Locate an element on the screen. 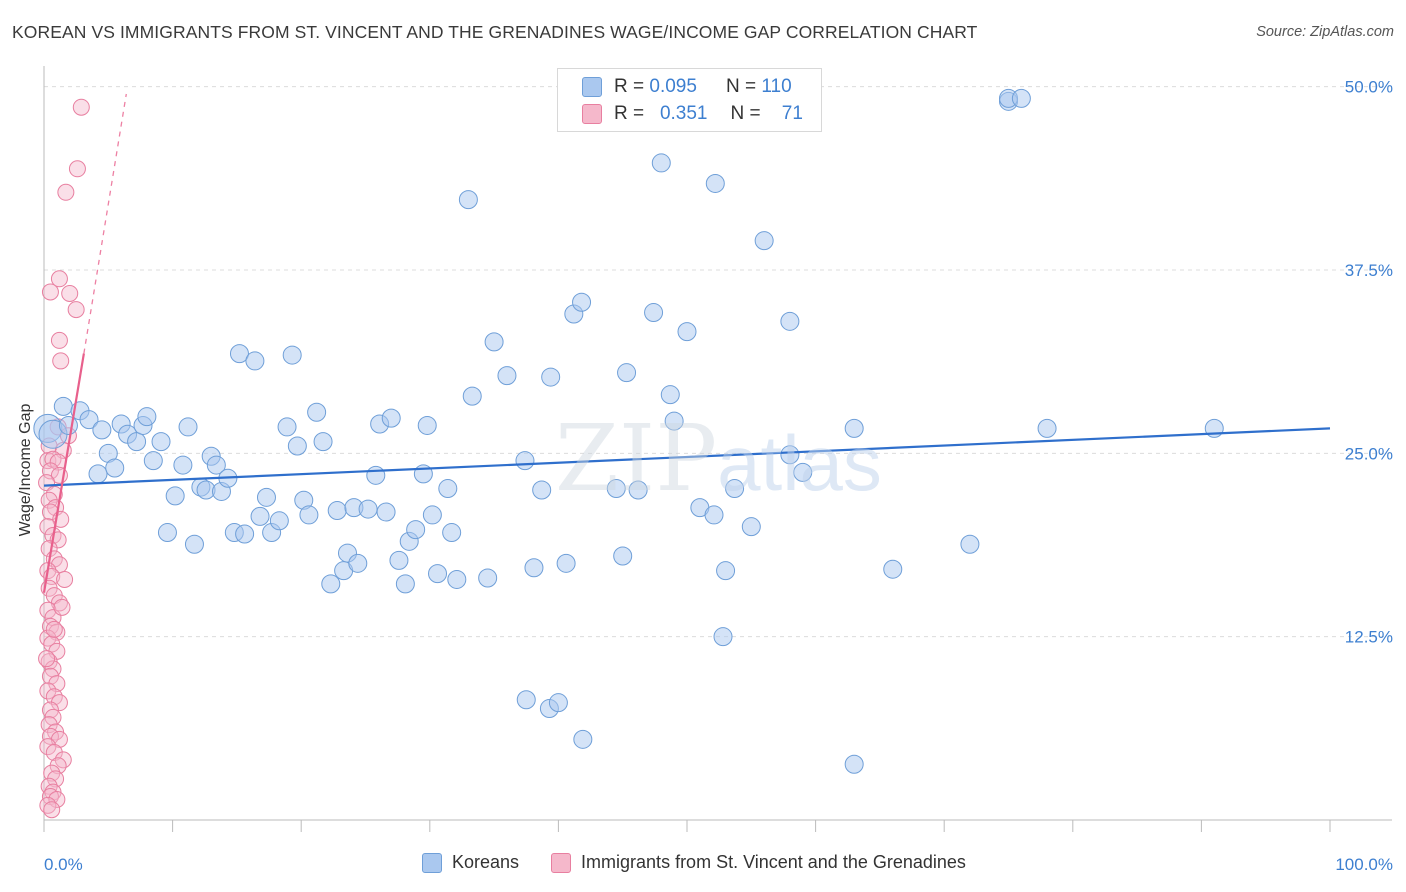 The width and height of the screenshot is (1406, 892). x-tick-label: 100.0% is located at coordinates (1364, 864).